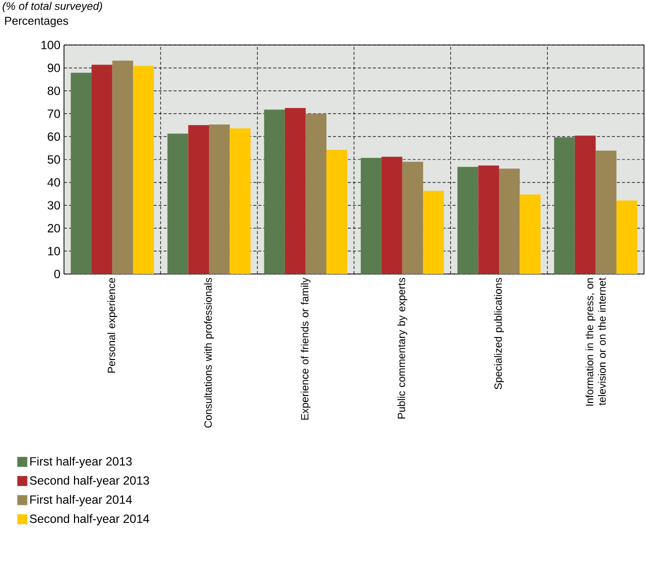 This screenshot has height=564, width=646. Describe the element at coordinates (54, 205) in the screenshot. I see `y-tick-label: 30` at that location.